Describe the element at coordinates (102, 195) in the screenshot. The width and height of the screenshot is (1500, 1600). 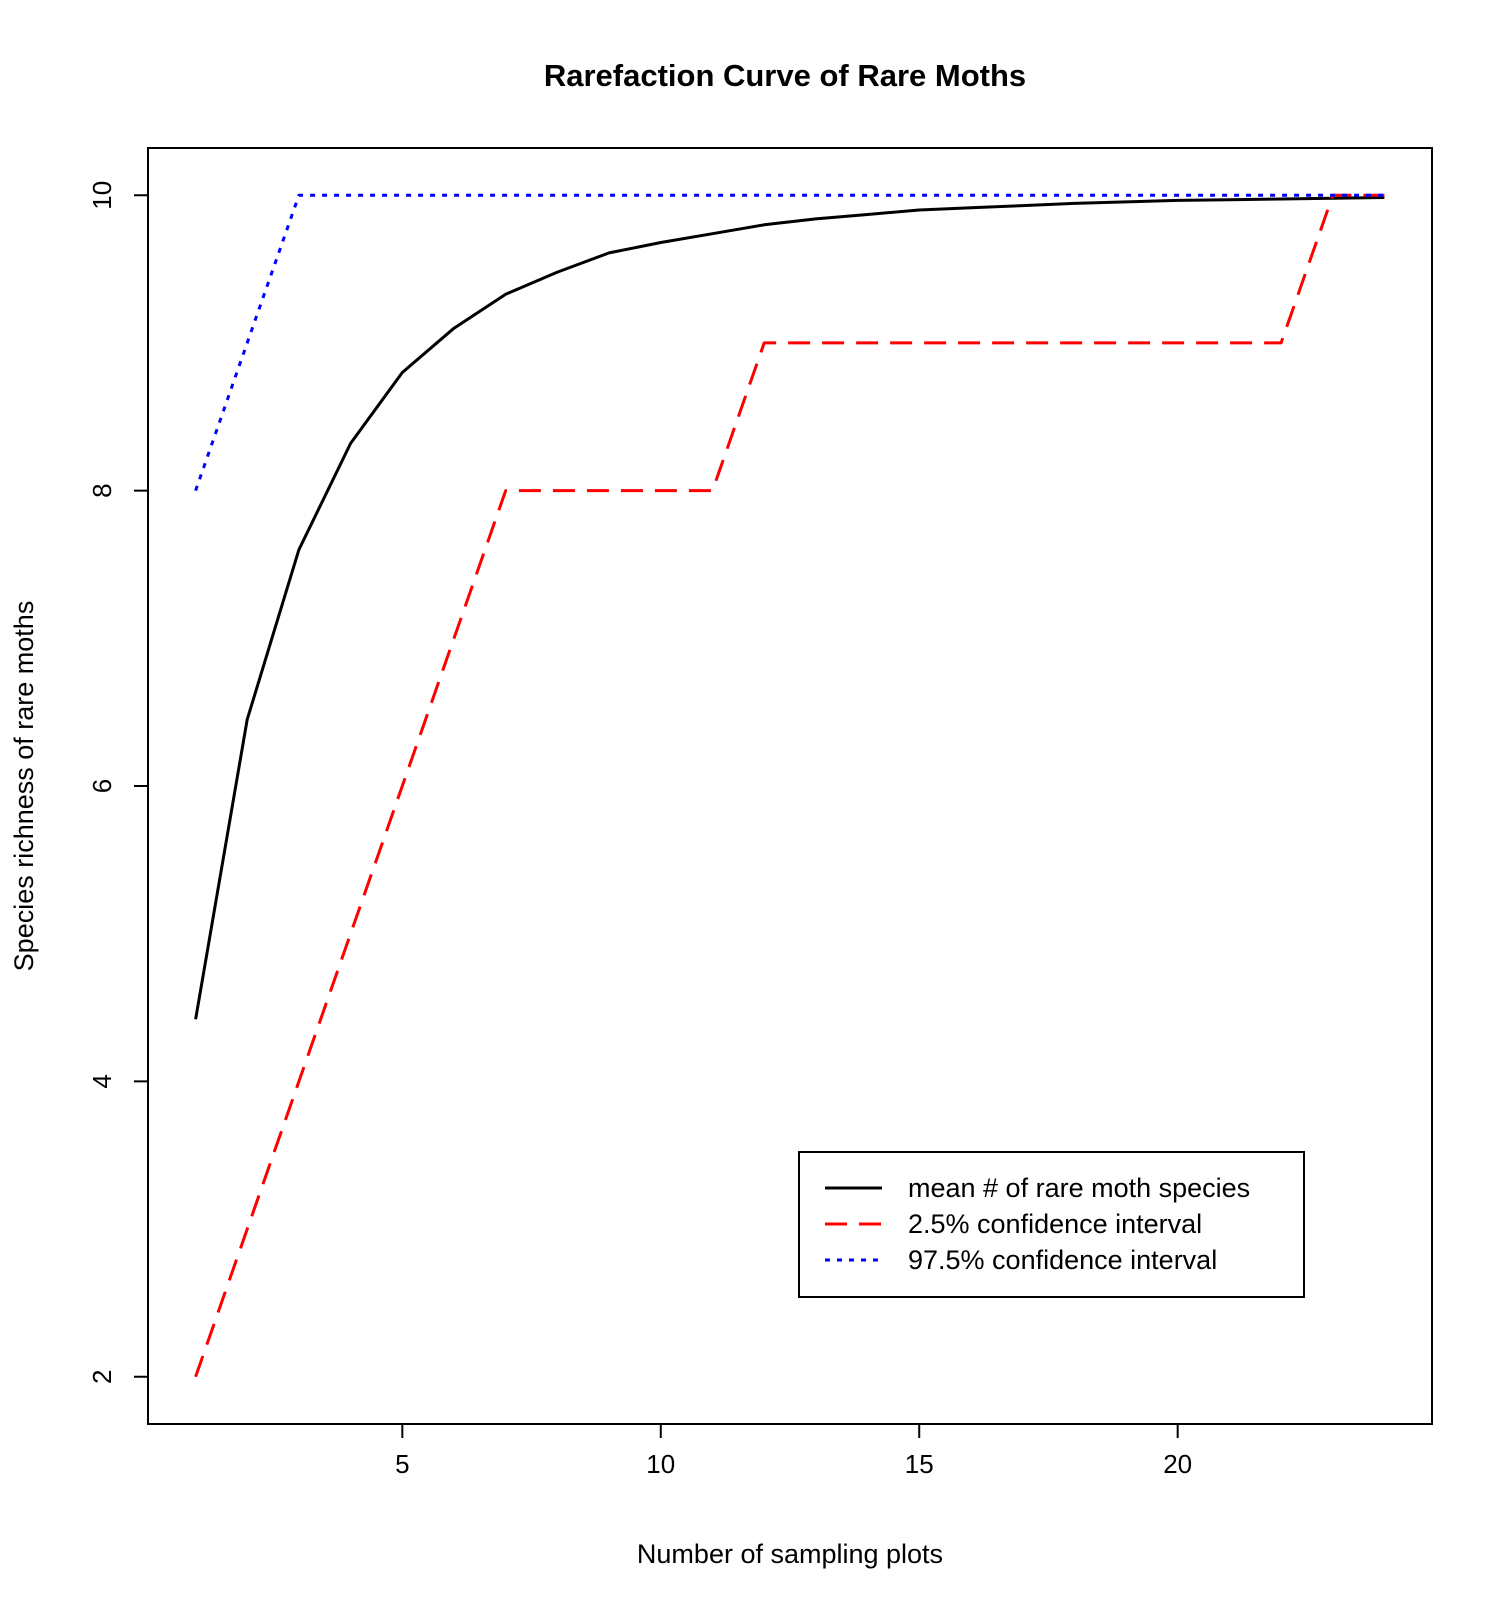
I see `y-tick-label: 10` at that location.